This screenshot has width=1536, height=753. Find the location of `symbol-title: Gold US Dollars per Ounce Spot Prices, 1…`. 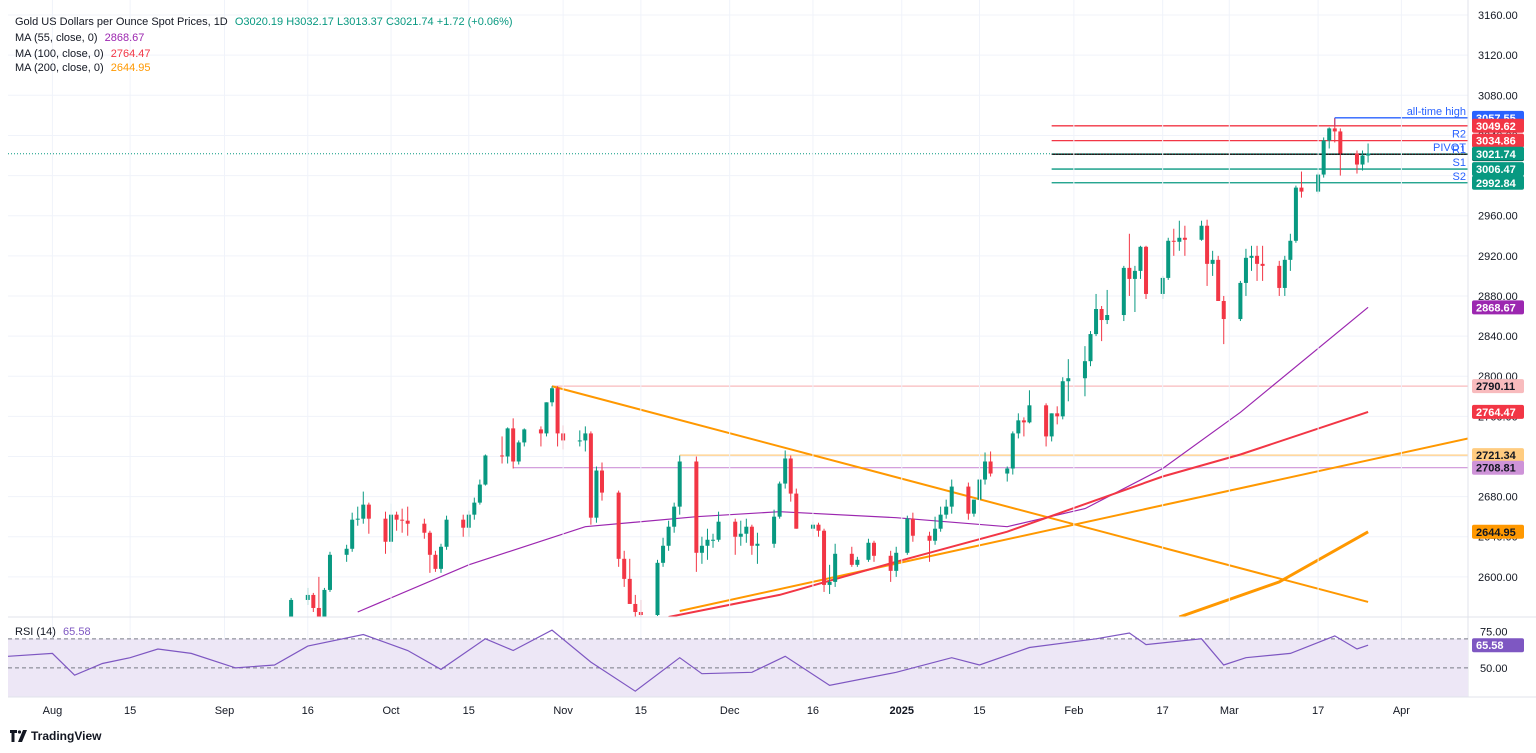

symbol-title: Gold US Dollars per Ounce Spot Prices, 1… is located at coordinates (121, 22).